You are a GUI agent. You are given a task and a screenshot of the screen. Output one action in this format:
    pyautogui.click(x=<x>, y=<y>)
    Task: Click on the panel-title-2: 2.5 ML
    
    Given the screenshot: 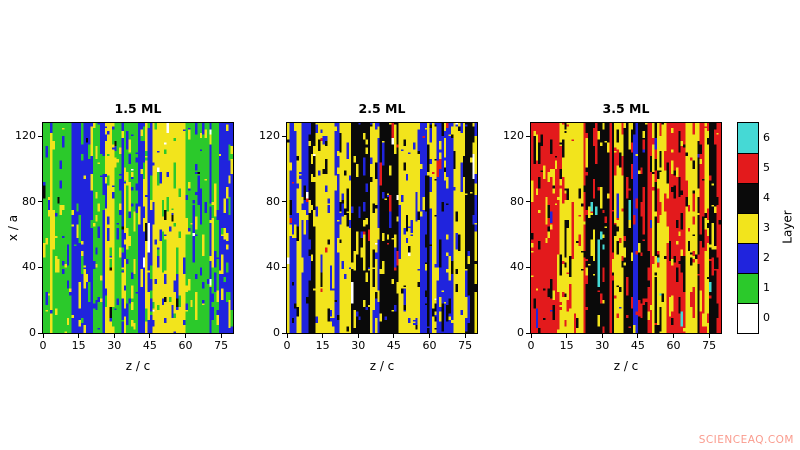 What is the action you would take?
    pyautogui.click(x=382, y=108)
    